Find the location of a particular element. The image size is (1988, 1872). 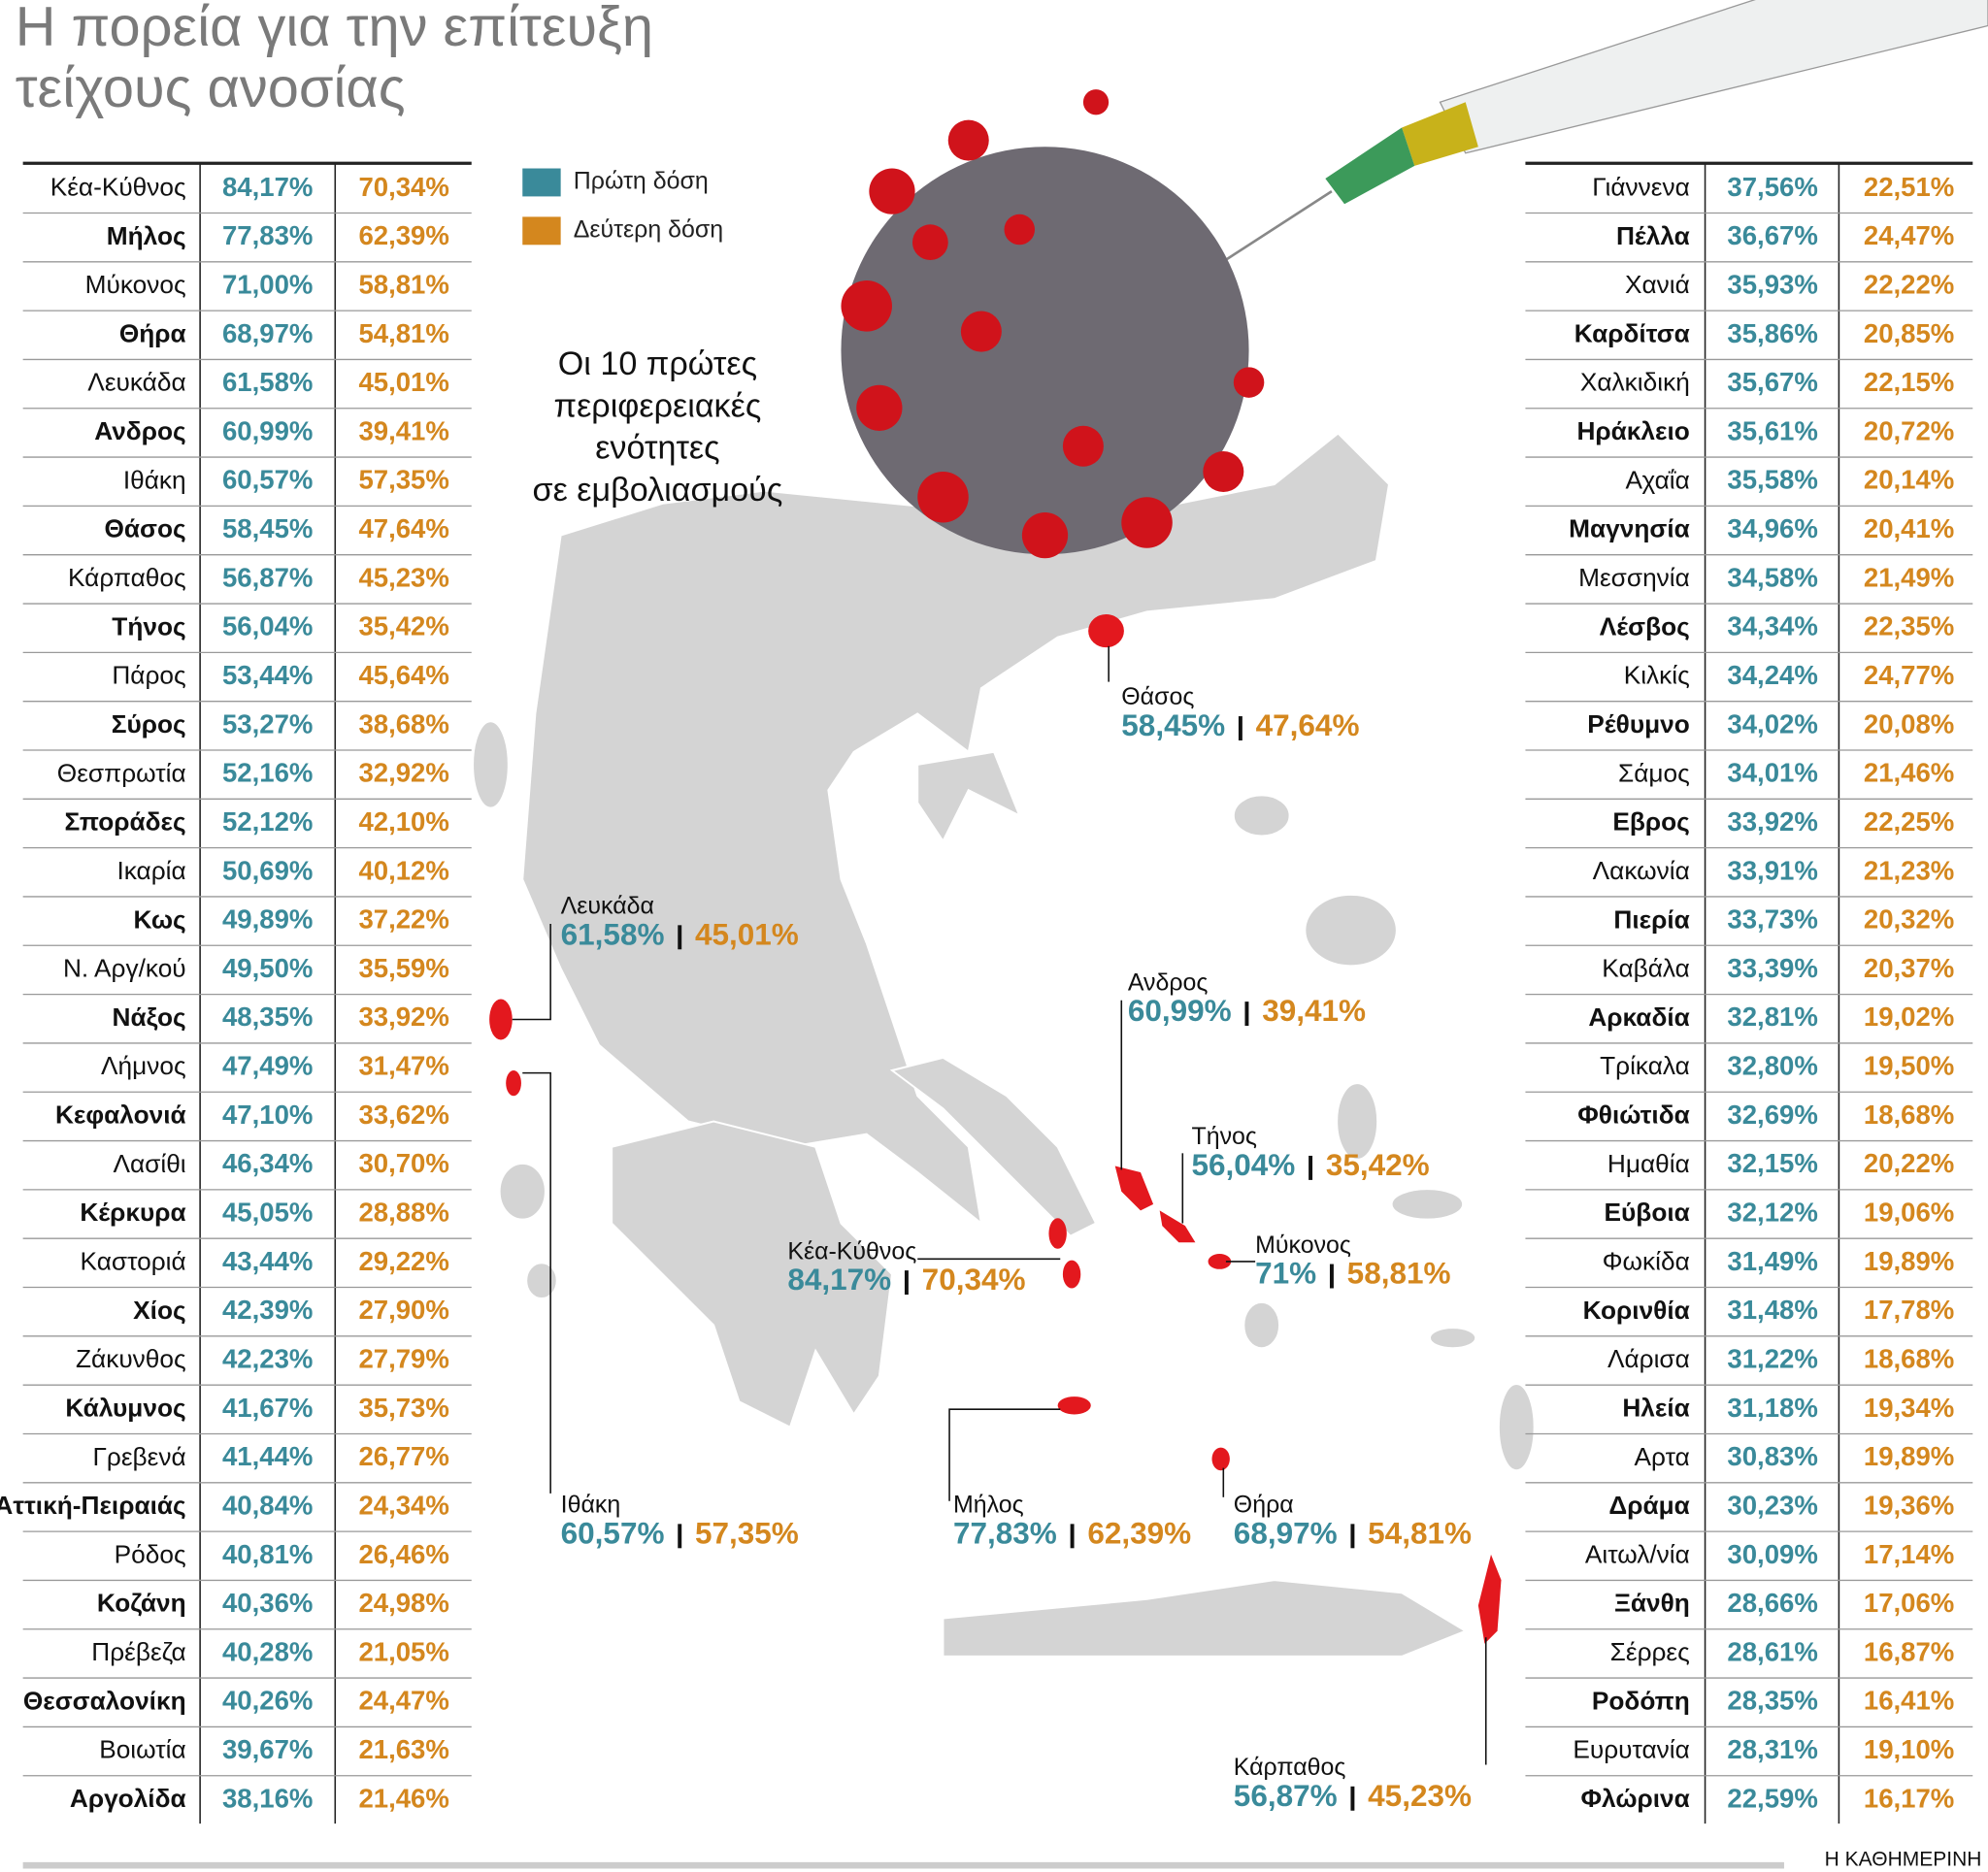

row-name: Λακωνία is located at coordinates (1642, 870).